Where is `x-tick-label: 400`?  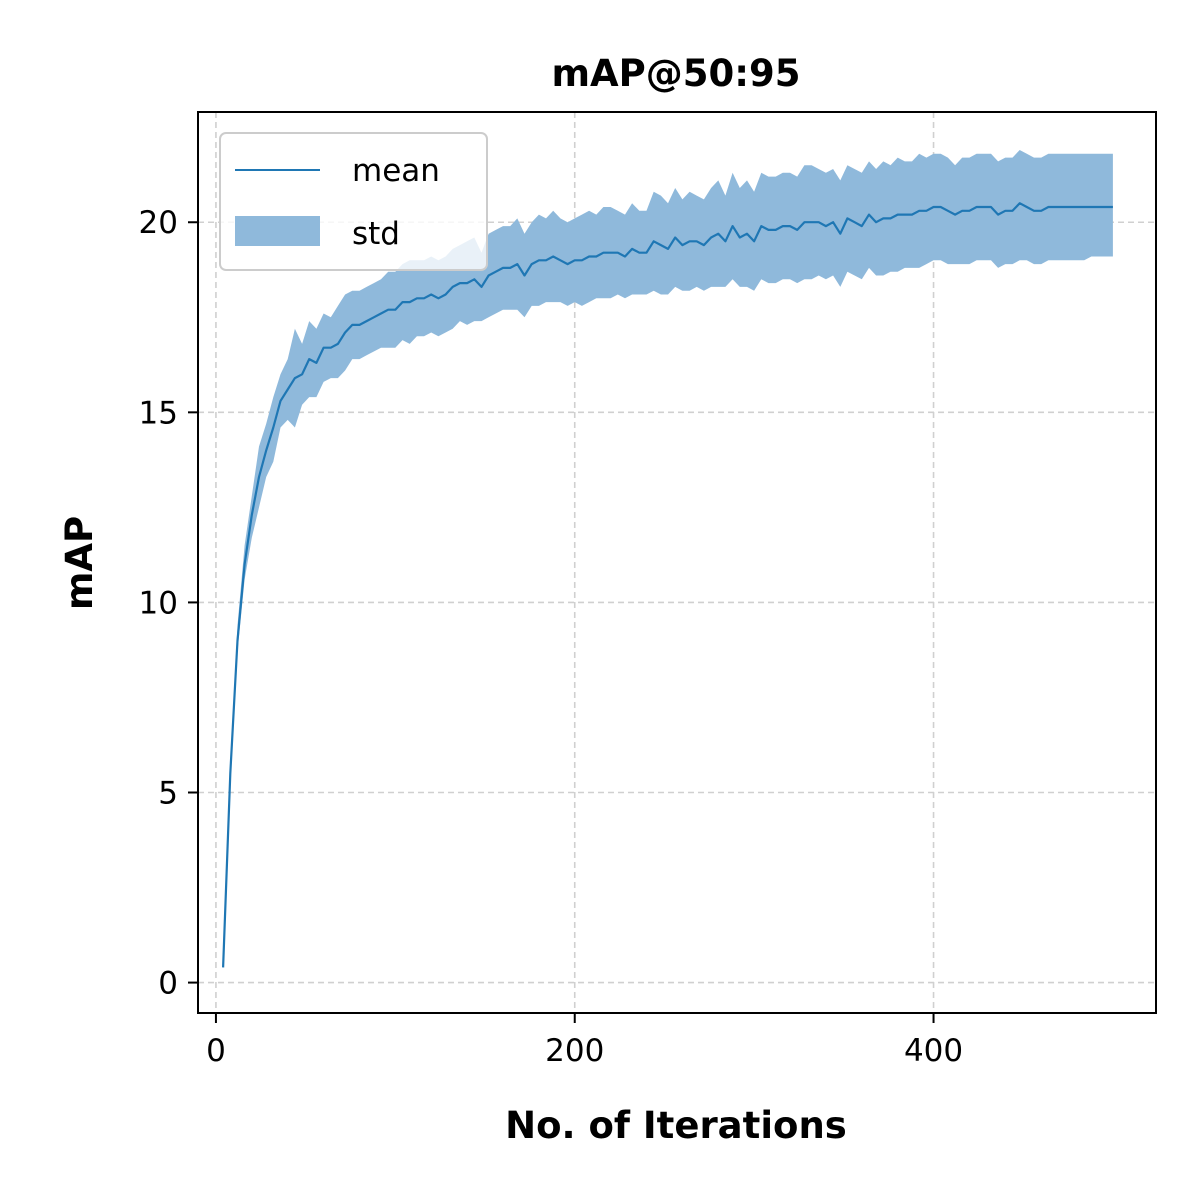
x-tick-label: 400 is located at coordinates (933, 1051).